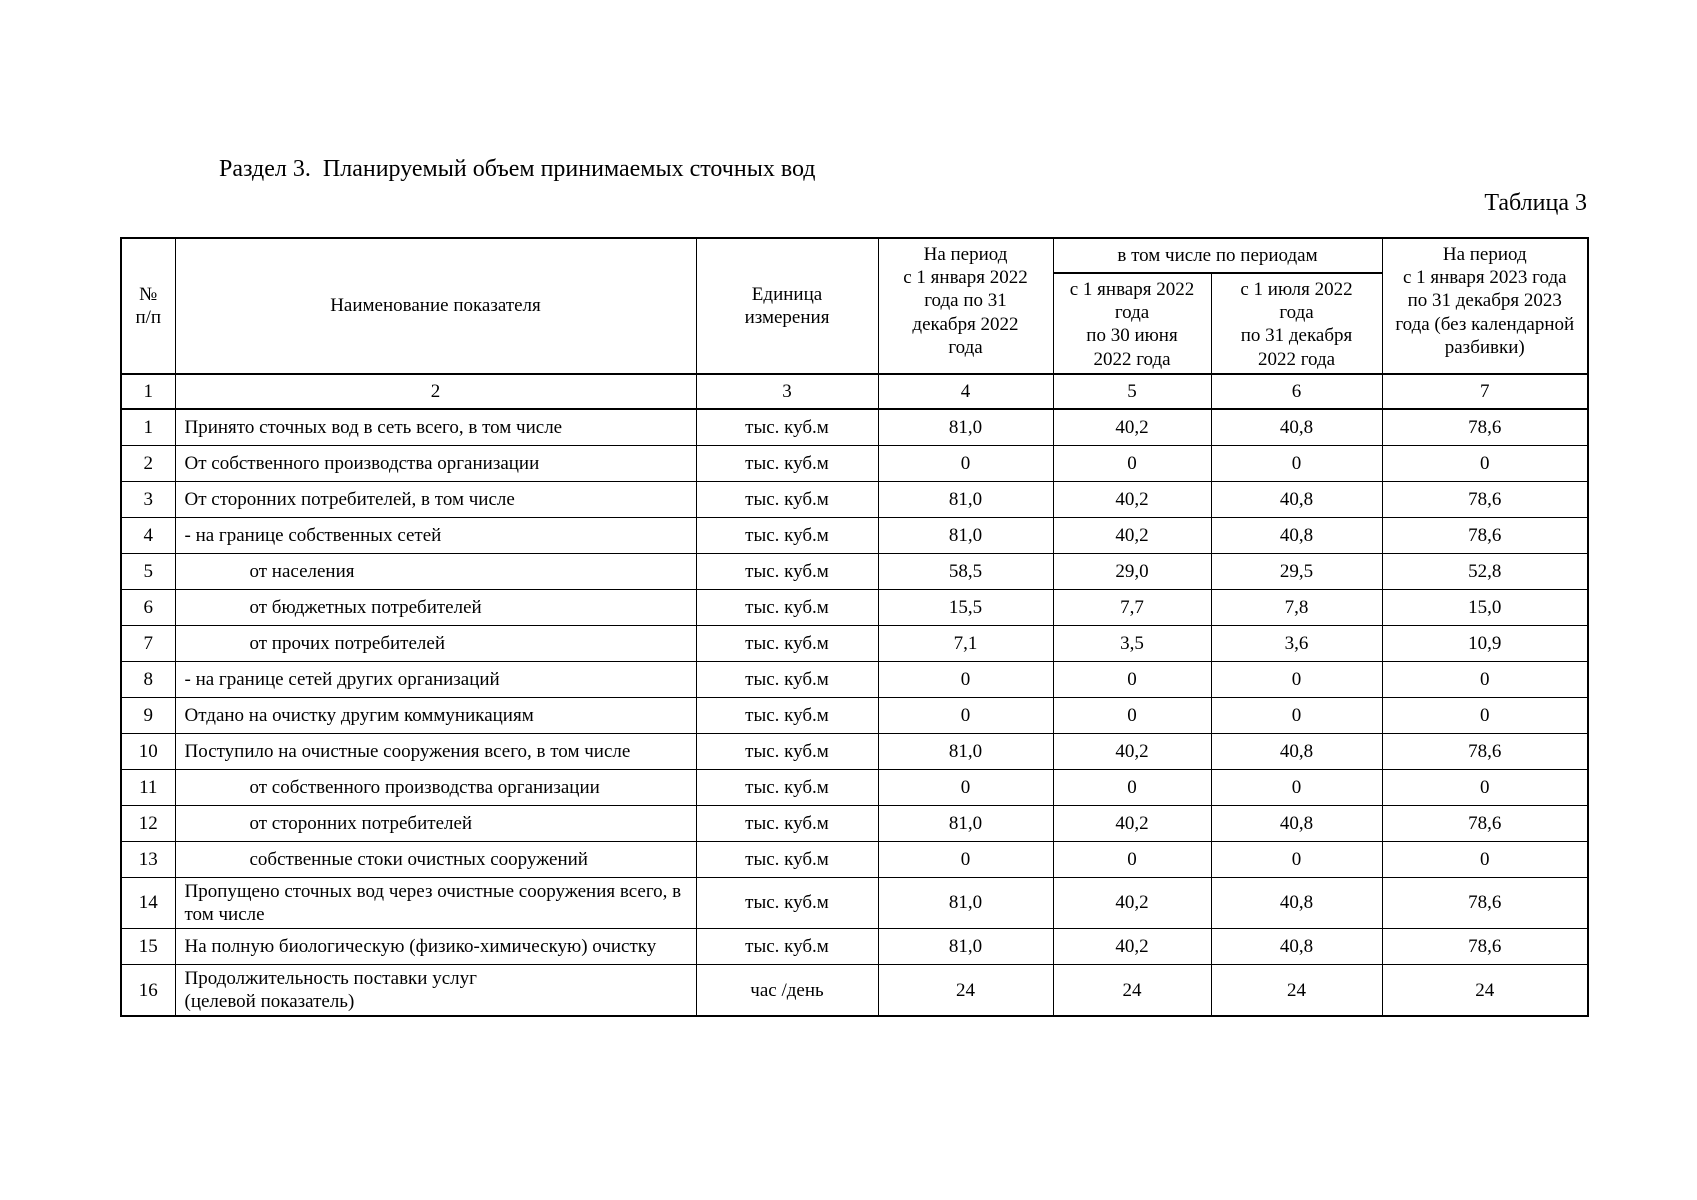 Image resolution: width=1697 pixels, height=1200 pixels. Describe the element at coordinates (148, 715) in the screenshot. I see `row-number-cell: 9` at that location.